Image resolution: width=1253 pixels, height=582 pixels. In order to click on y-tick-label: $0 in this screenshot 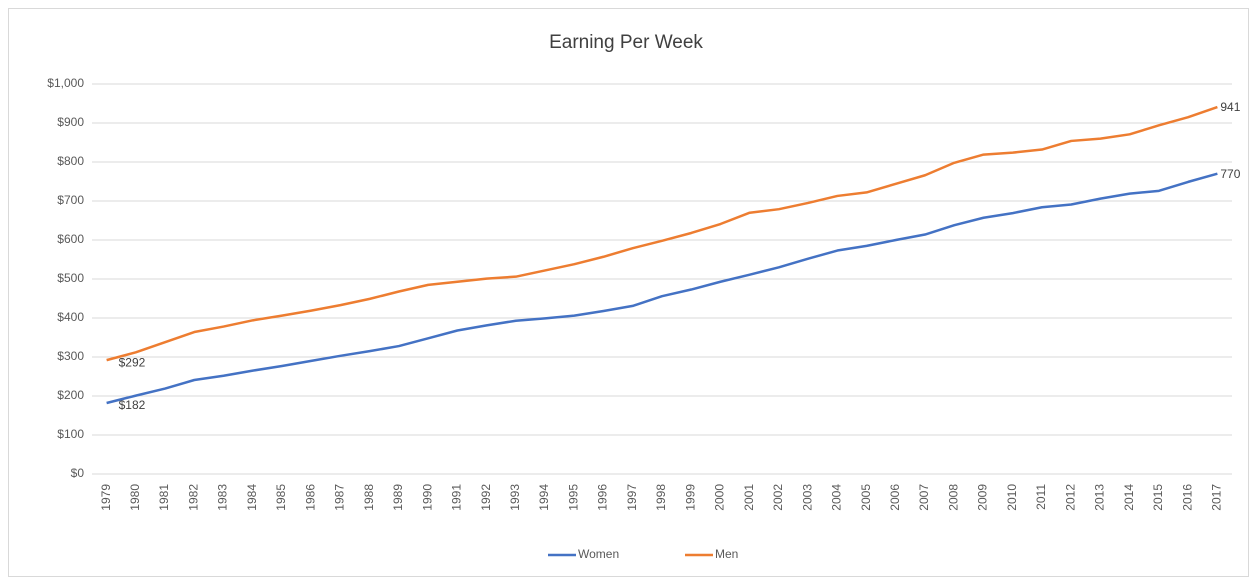, I will do `click(78, 473)`.